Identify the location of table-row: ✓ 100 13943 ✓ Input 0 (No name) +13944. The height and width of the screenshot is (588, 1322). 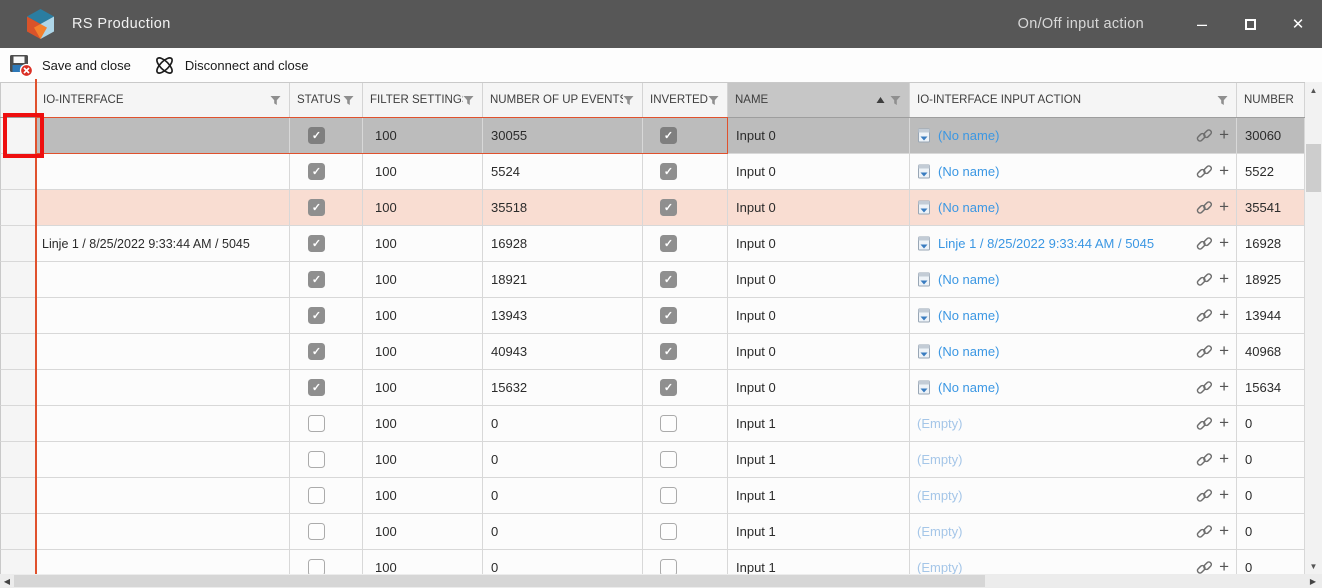
(652, 316).